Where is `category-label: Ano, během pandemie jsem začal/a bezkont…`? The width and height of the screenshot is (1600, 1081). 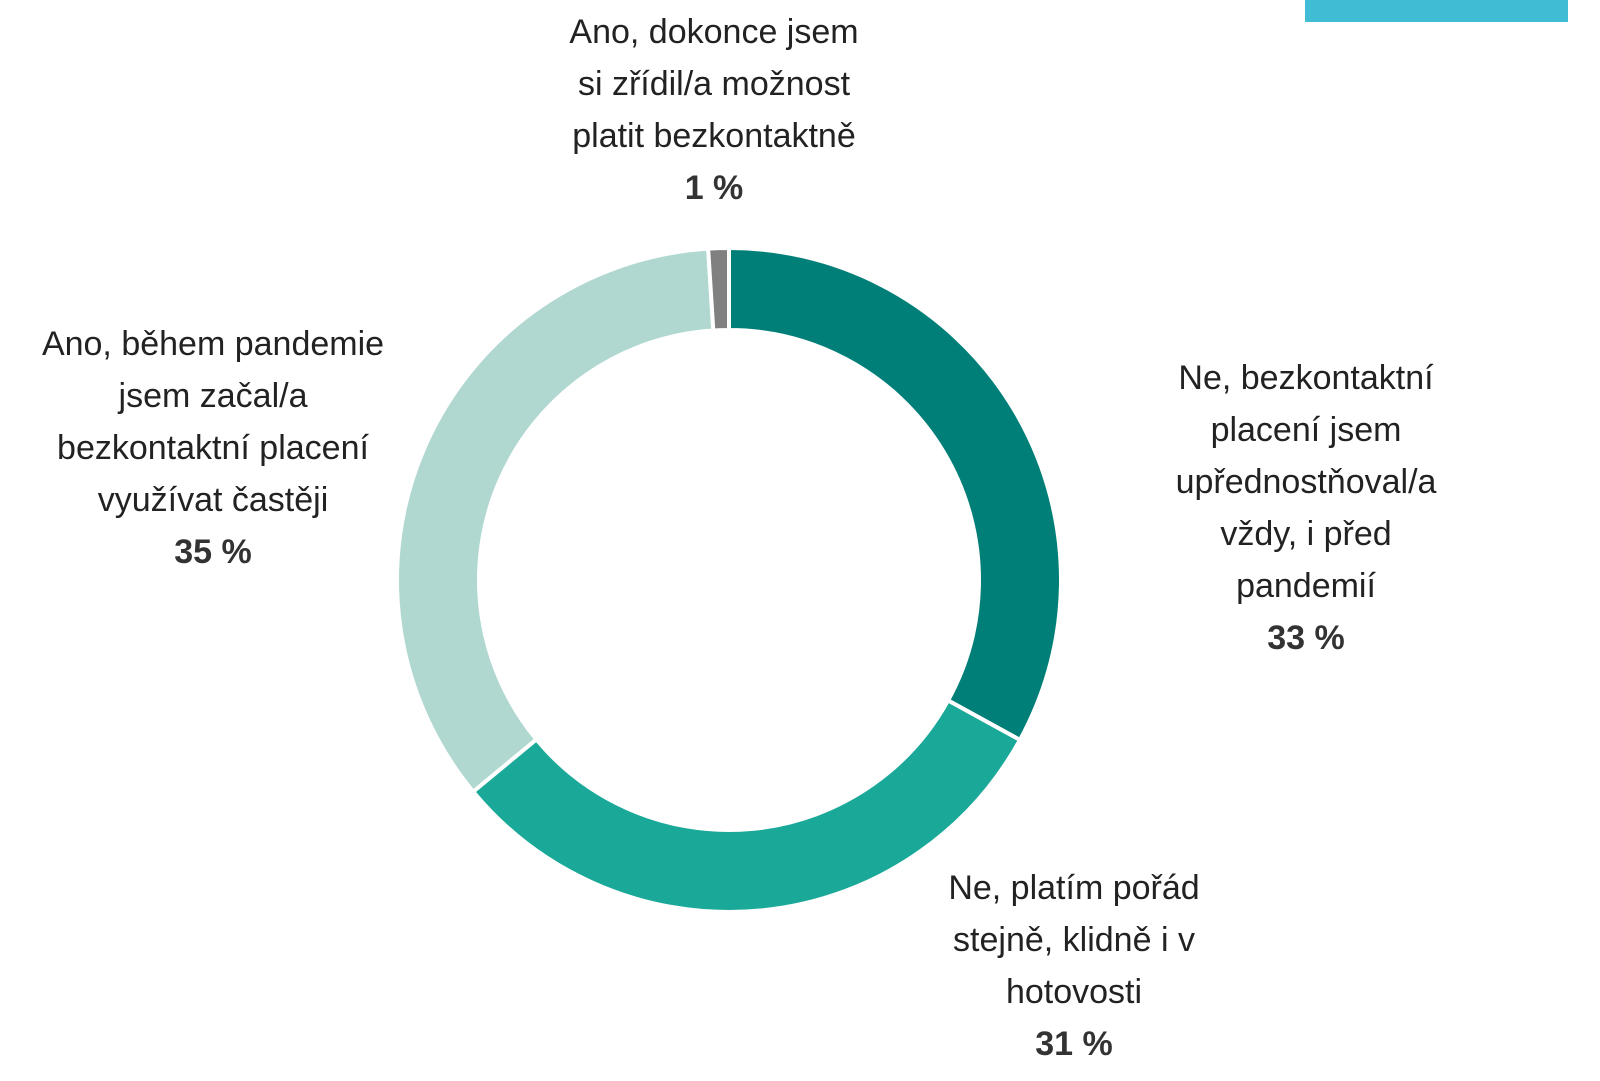
category-label: Ano, během pandemie jsem začal/a bezkont… is located at coordinates (213, 422).